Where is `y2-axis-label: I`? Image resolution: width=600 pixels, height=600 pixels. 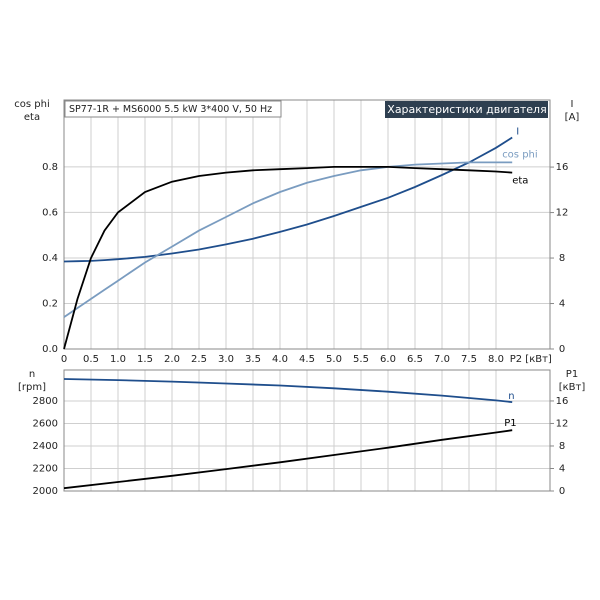
y2-axis-label: I is located at coordinates (572, 104).